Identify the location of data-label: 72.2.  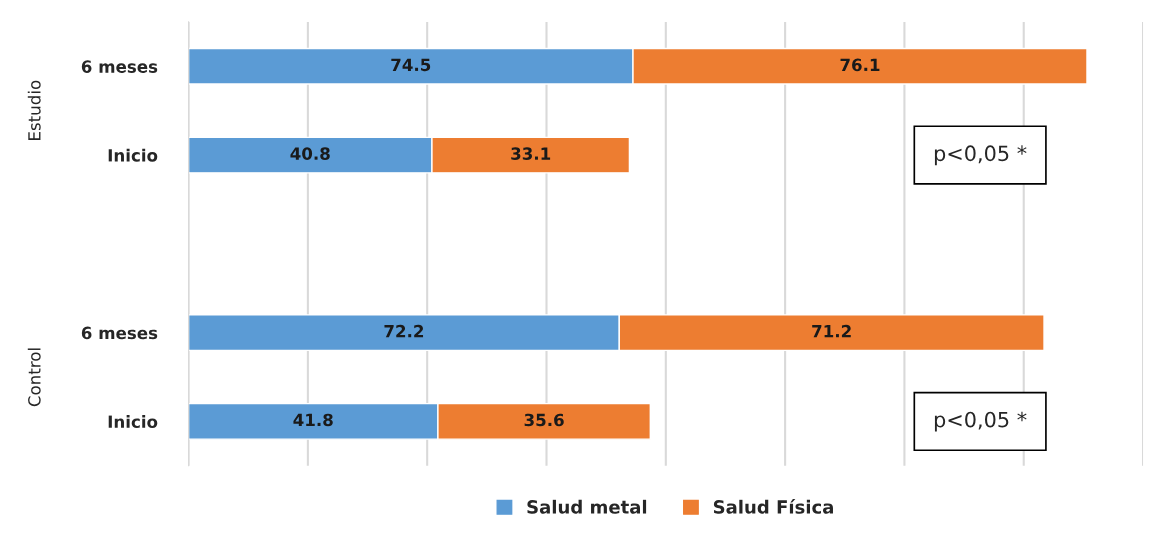
(404, 331).